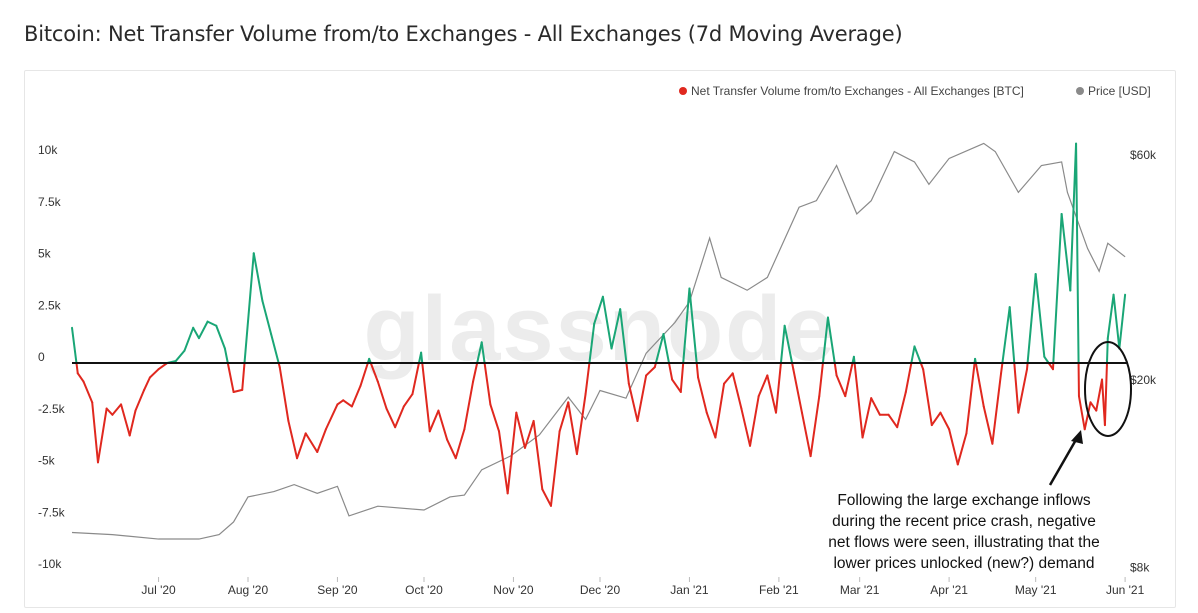  I want to click on y-left-tick-label: 0, so click(41, 357).